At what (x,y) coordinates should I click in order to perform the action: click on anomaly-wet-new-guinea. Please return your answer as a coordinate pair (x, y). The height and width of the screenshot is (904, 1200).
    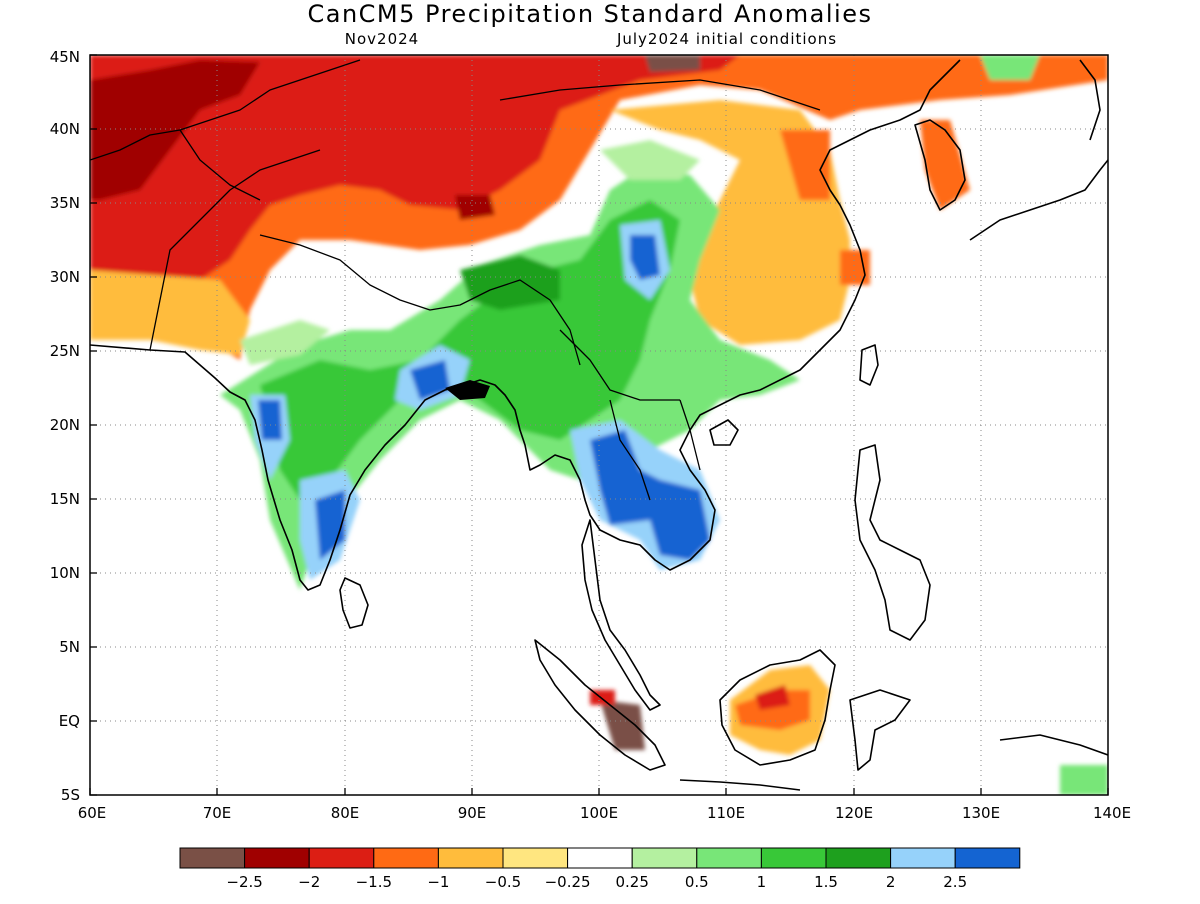
    Looking at the image, I should click on (1084, 780).